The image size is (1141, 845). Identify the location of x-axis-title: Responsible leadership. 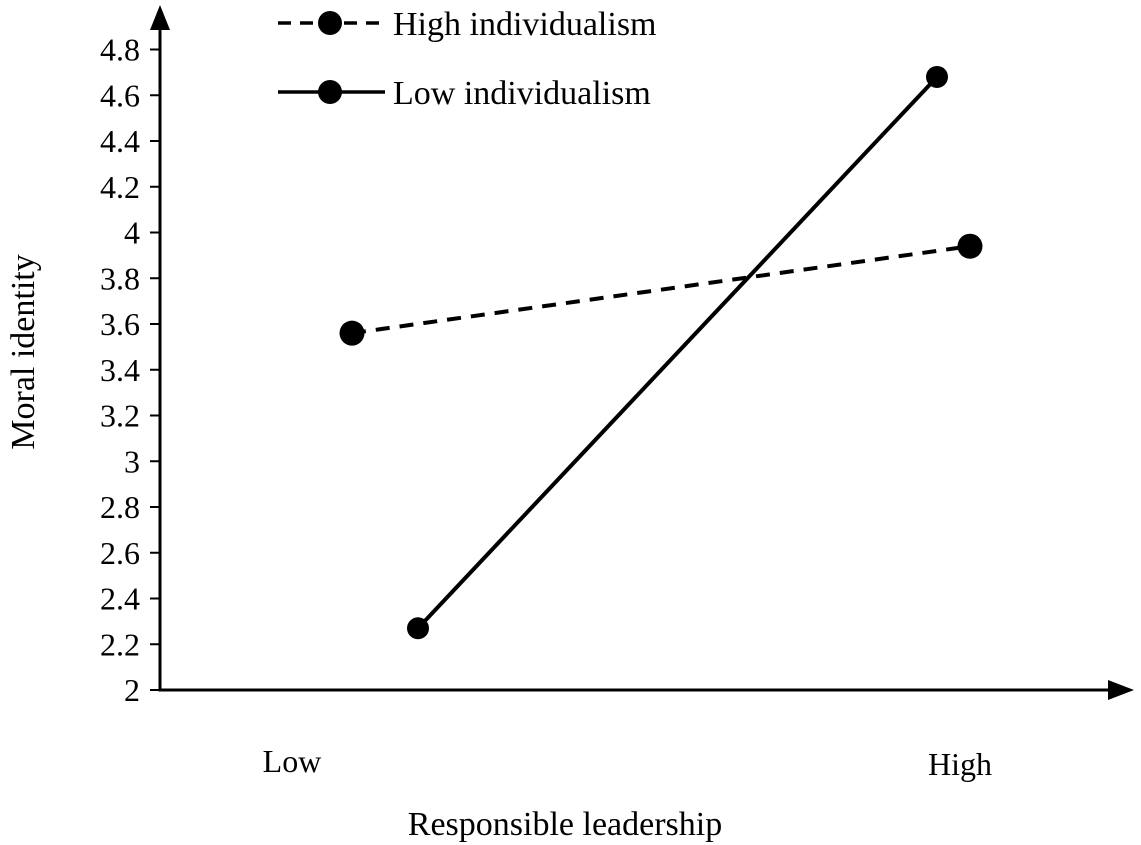
(565, 824).